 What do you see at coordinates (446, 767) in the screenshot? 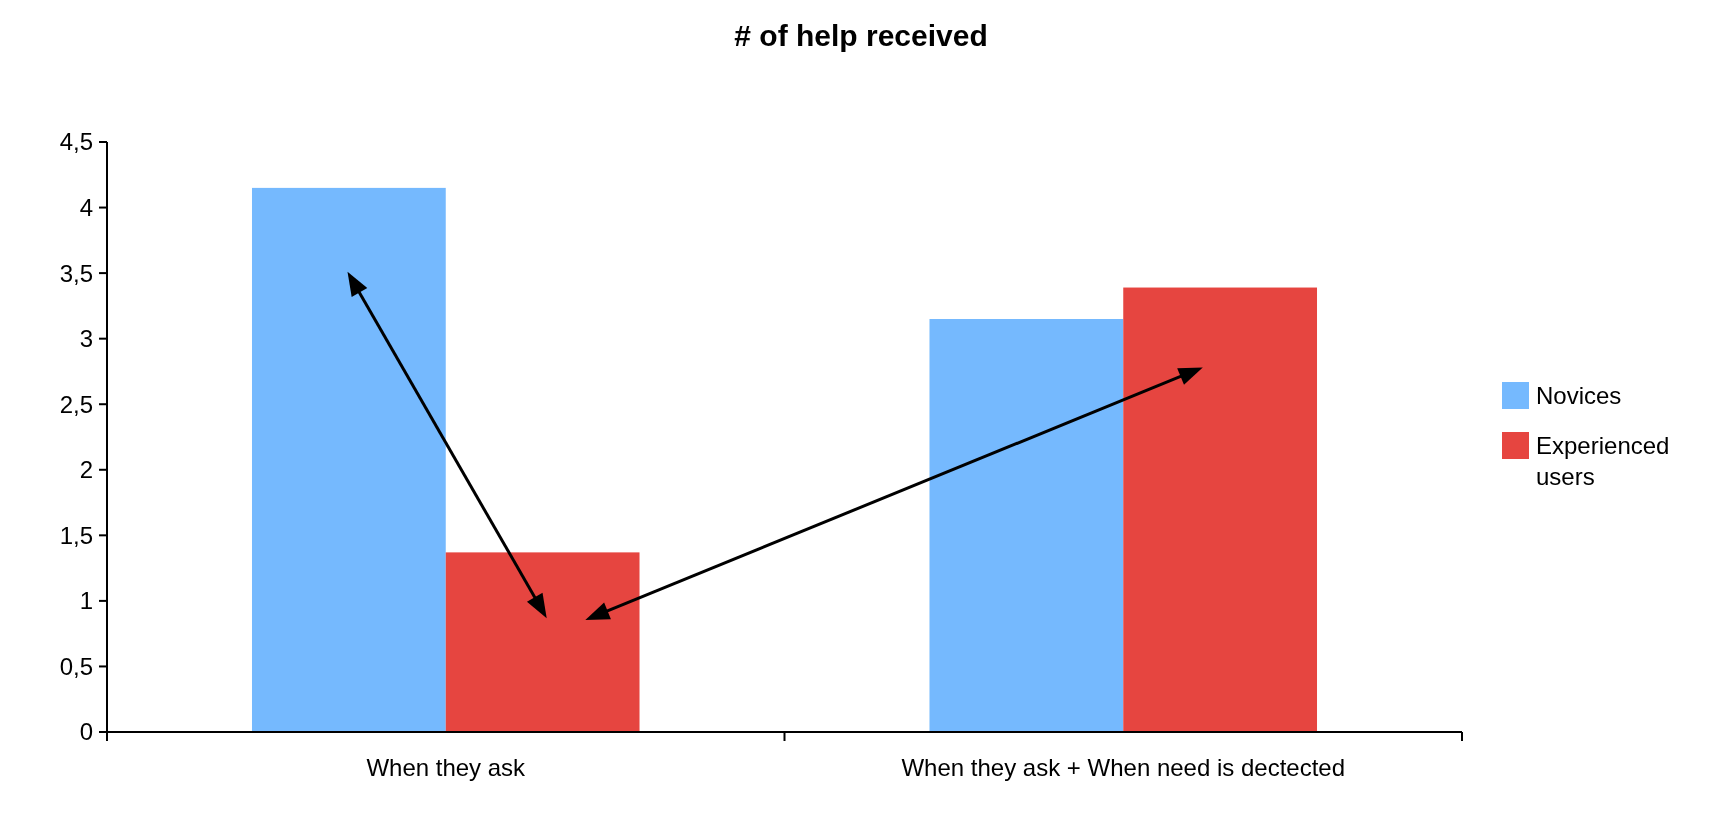
I see `x-tick-label: When they ask` at bounding box center [446, 767].